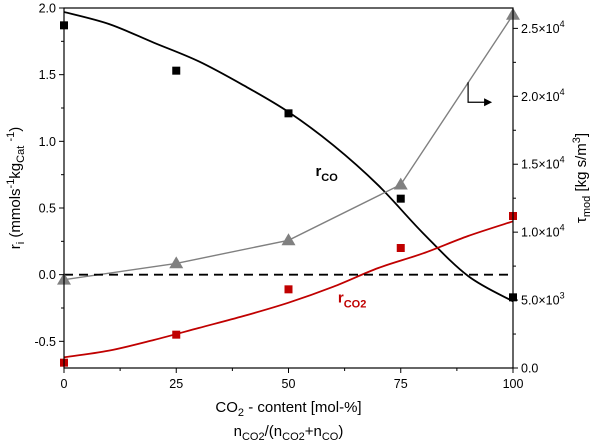 This screenshot has width=600, height=441. I want to click on x-axis-title-rest: - content [mol-%], so click(303, 407).